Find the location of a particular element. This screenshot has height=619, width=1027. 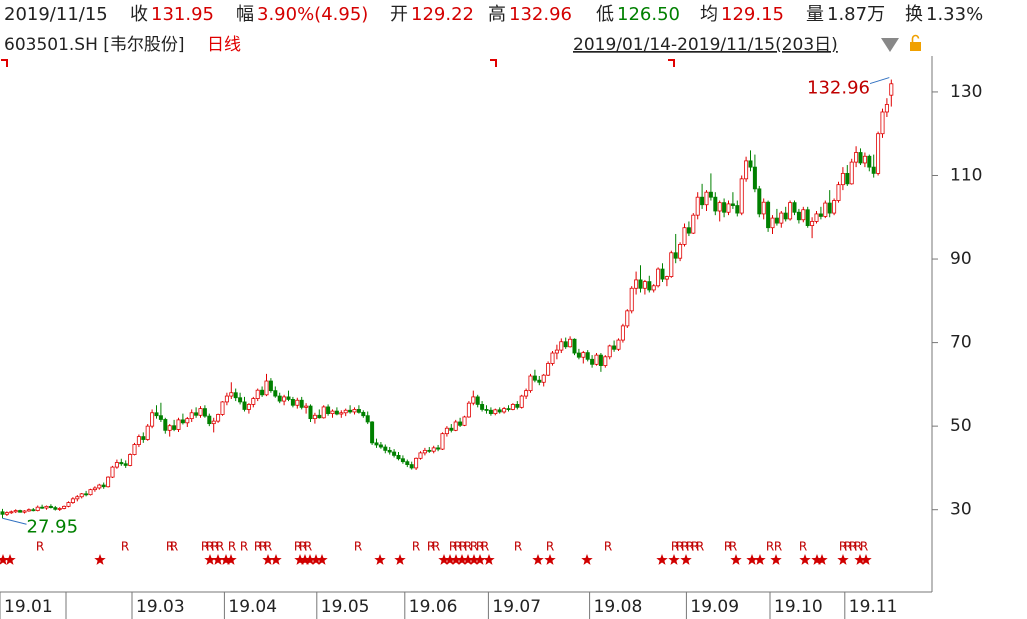

lock-shackle is located at coordinates (915, 38).